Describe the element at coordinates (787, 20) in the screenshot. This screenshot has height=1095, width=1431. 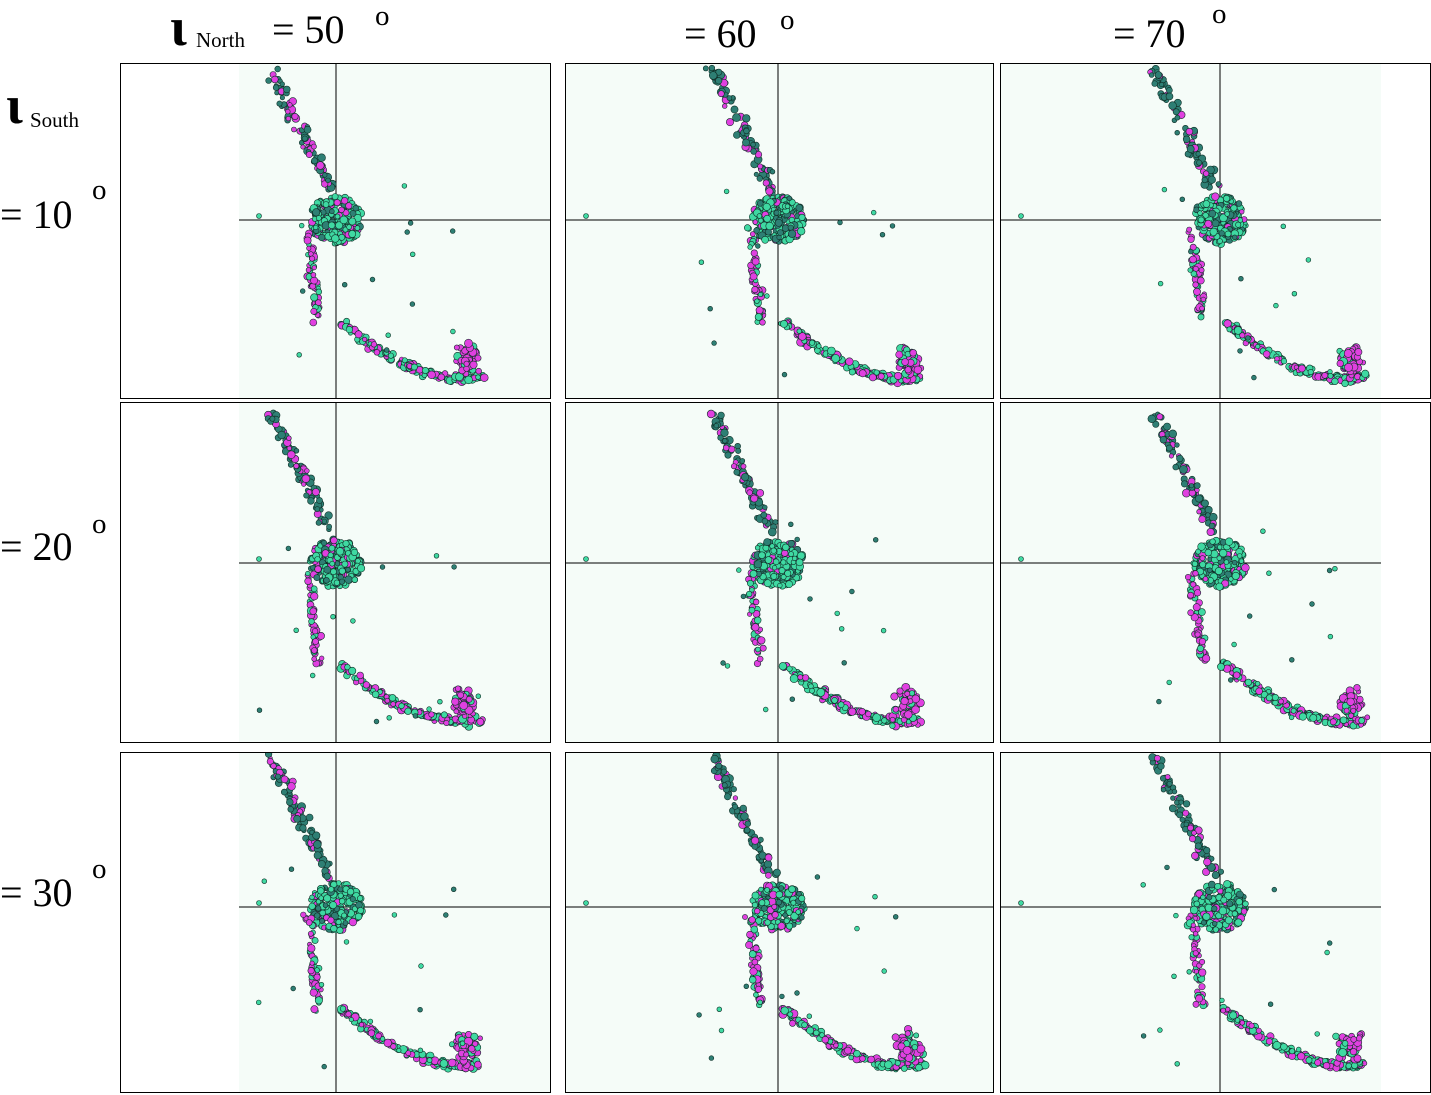
I see `col-degree-60: o` at that location.